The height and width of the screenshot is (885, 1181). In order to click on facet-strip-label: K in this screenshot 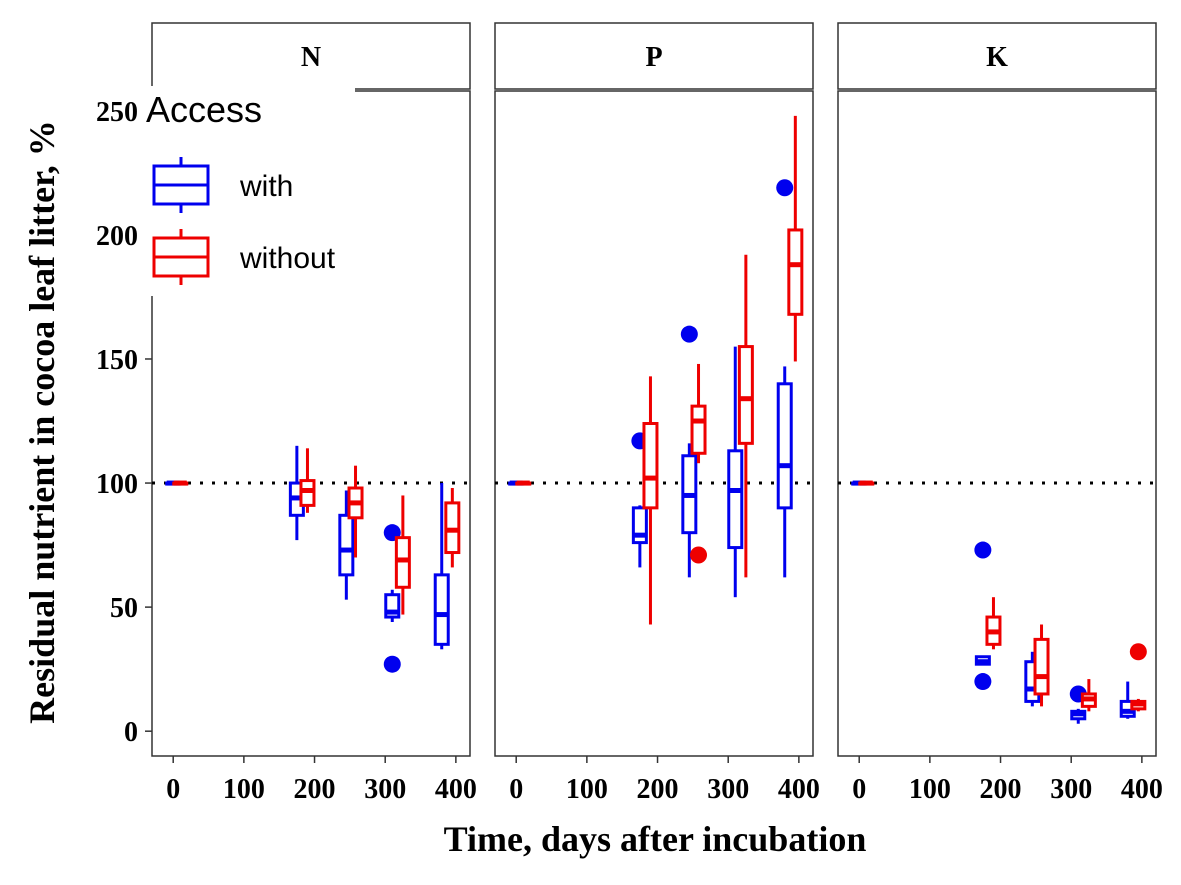, I will do `click(997, 57)`.